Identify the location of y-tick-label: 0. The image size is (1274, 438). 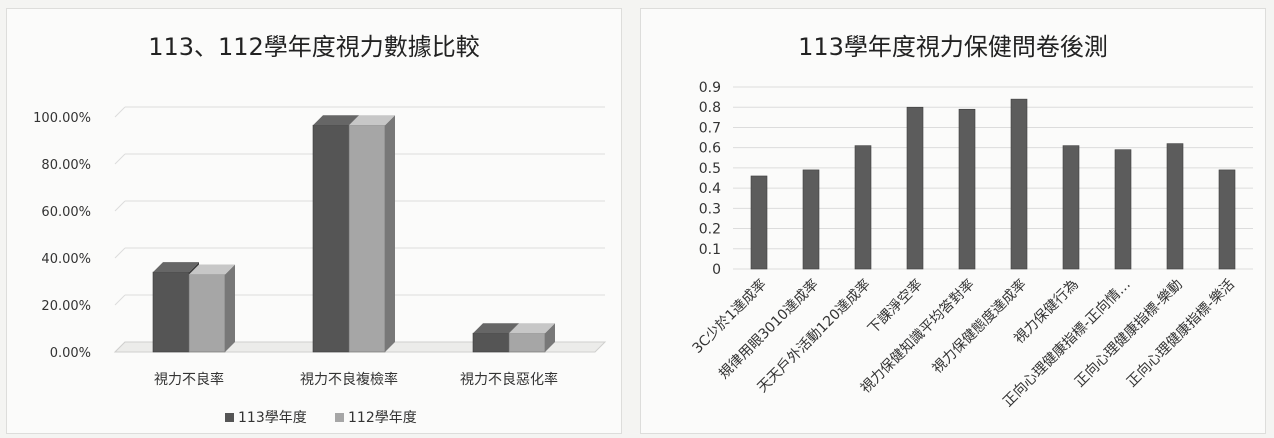
(716, 270).